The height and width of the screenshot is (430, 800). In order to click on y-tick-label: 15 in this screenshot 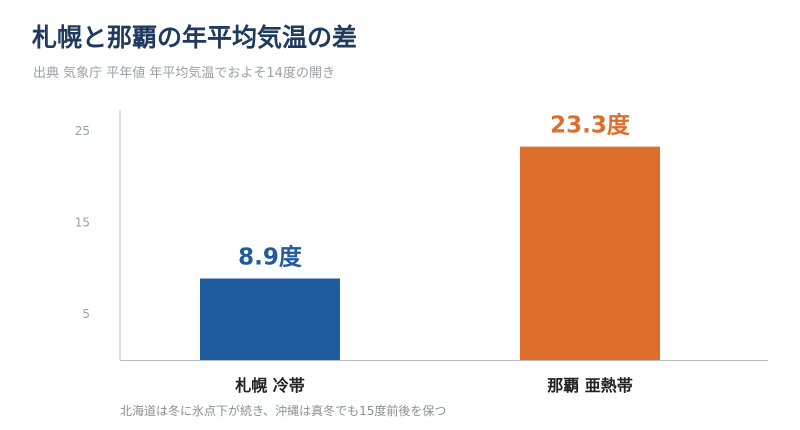, I will do `click(82, 223)`.